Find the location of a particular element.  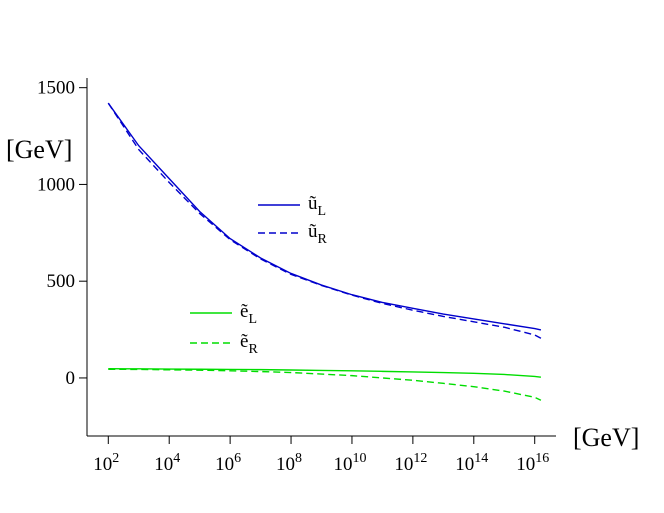

legend-label: ẽL is located at coordinates (248, 314).